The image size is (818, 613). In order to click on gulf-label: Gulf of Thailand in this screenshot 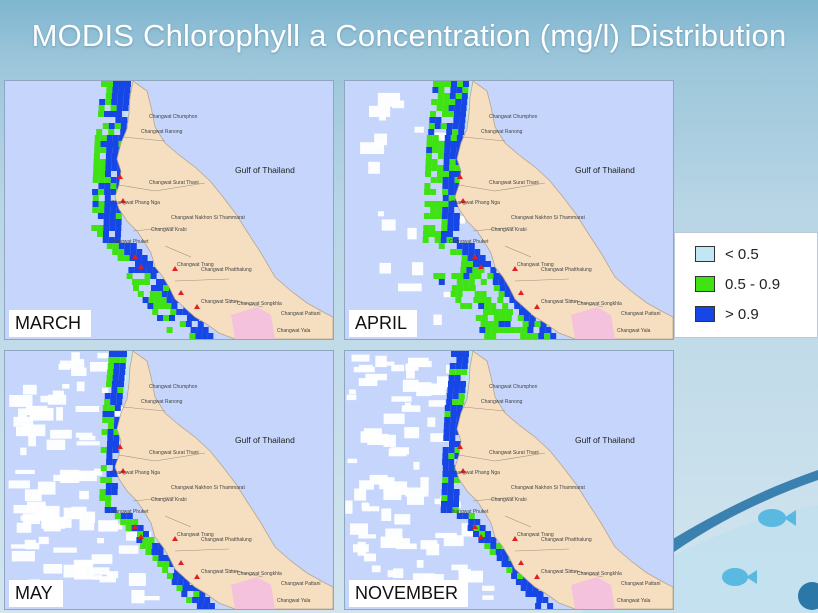, I will do `click(265, 170)`.